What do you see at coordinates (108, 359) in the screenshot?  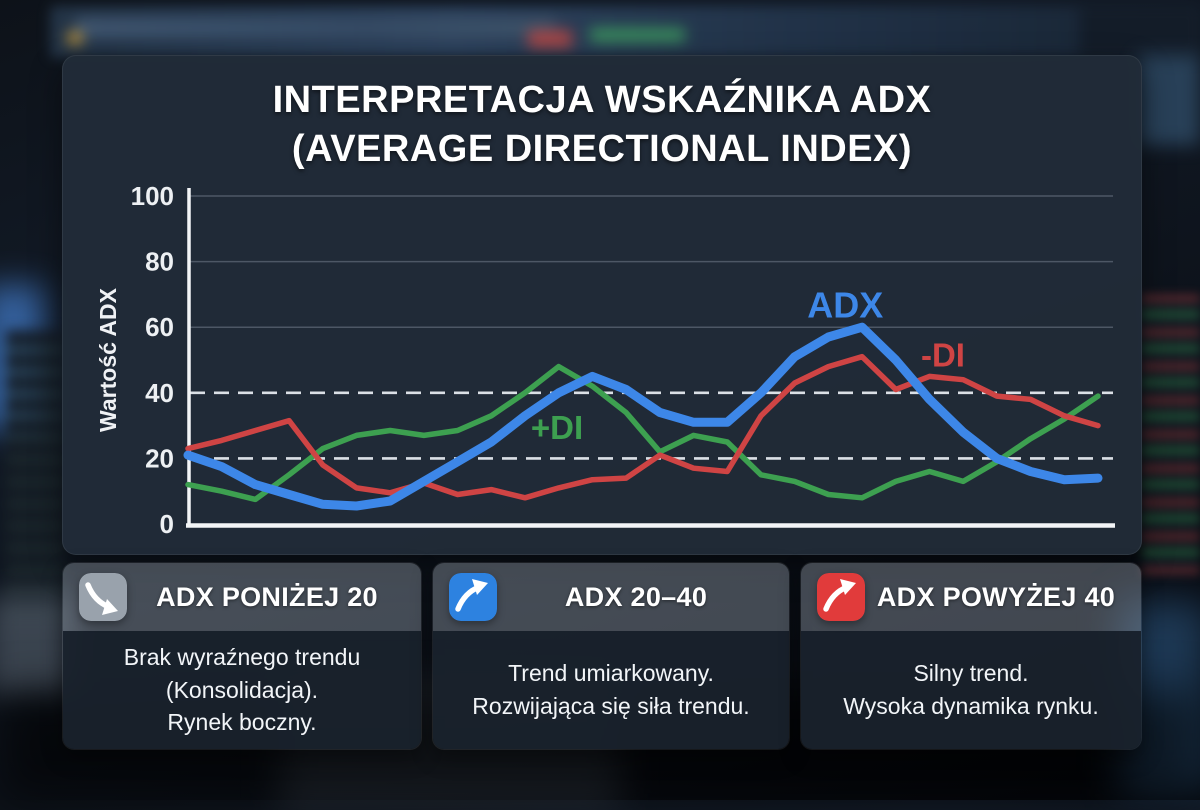 I see `y-axis-label: Wartość ADX` at bounding box center [108, 359].